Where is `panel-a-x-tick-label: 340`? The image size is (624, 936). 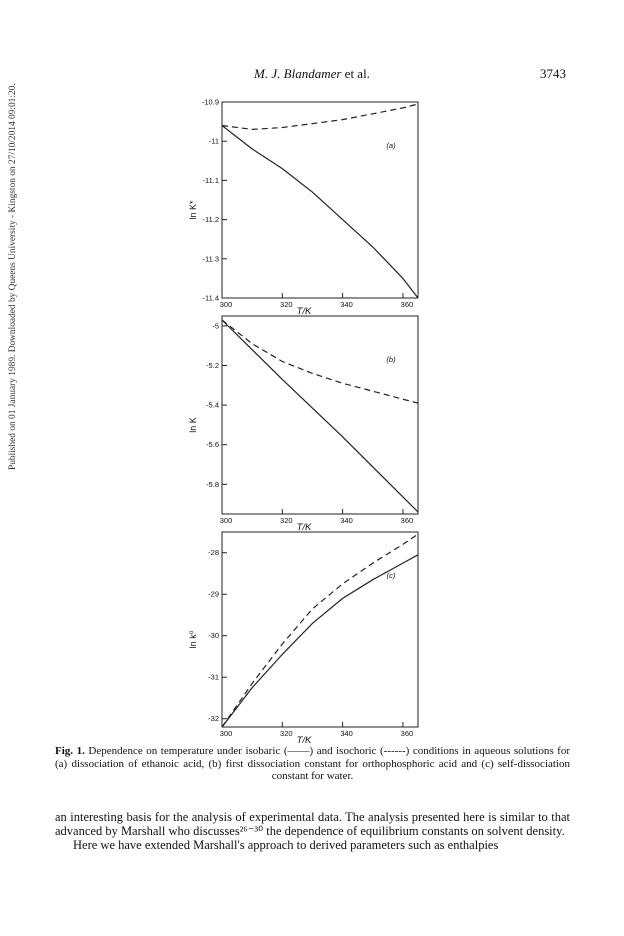
panel-a-x-tick-label: 340 is located at coordinates (346, 304).